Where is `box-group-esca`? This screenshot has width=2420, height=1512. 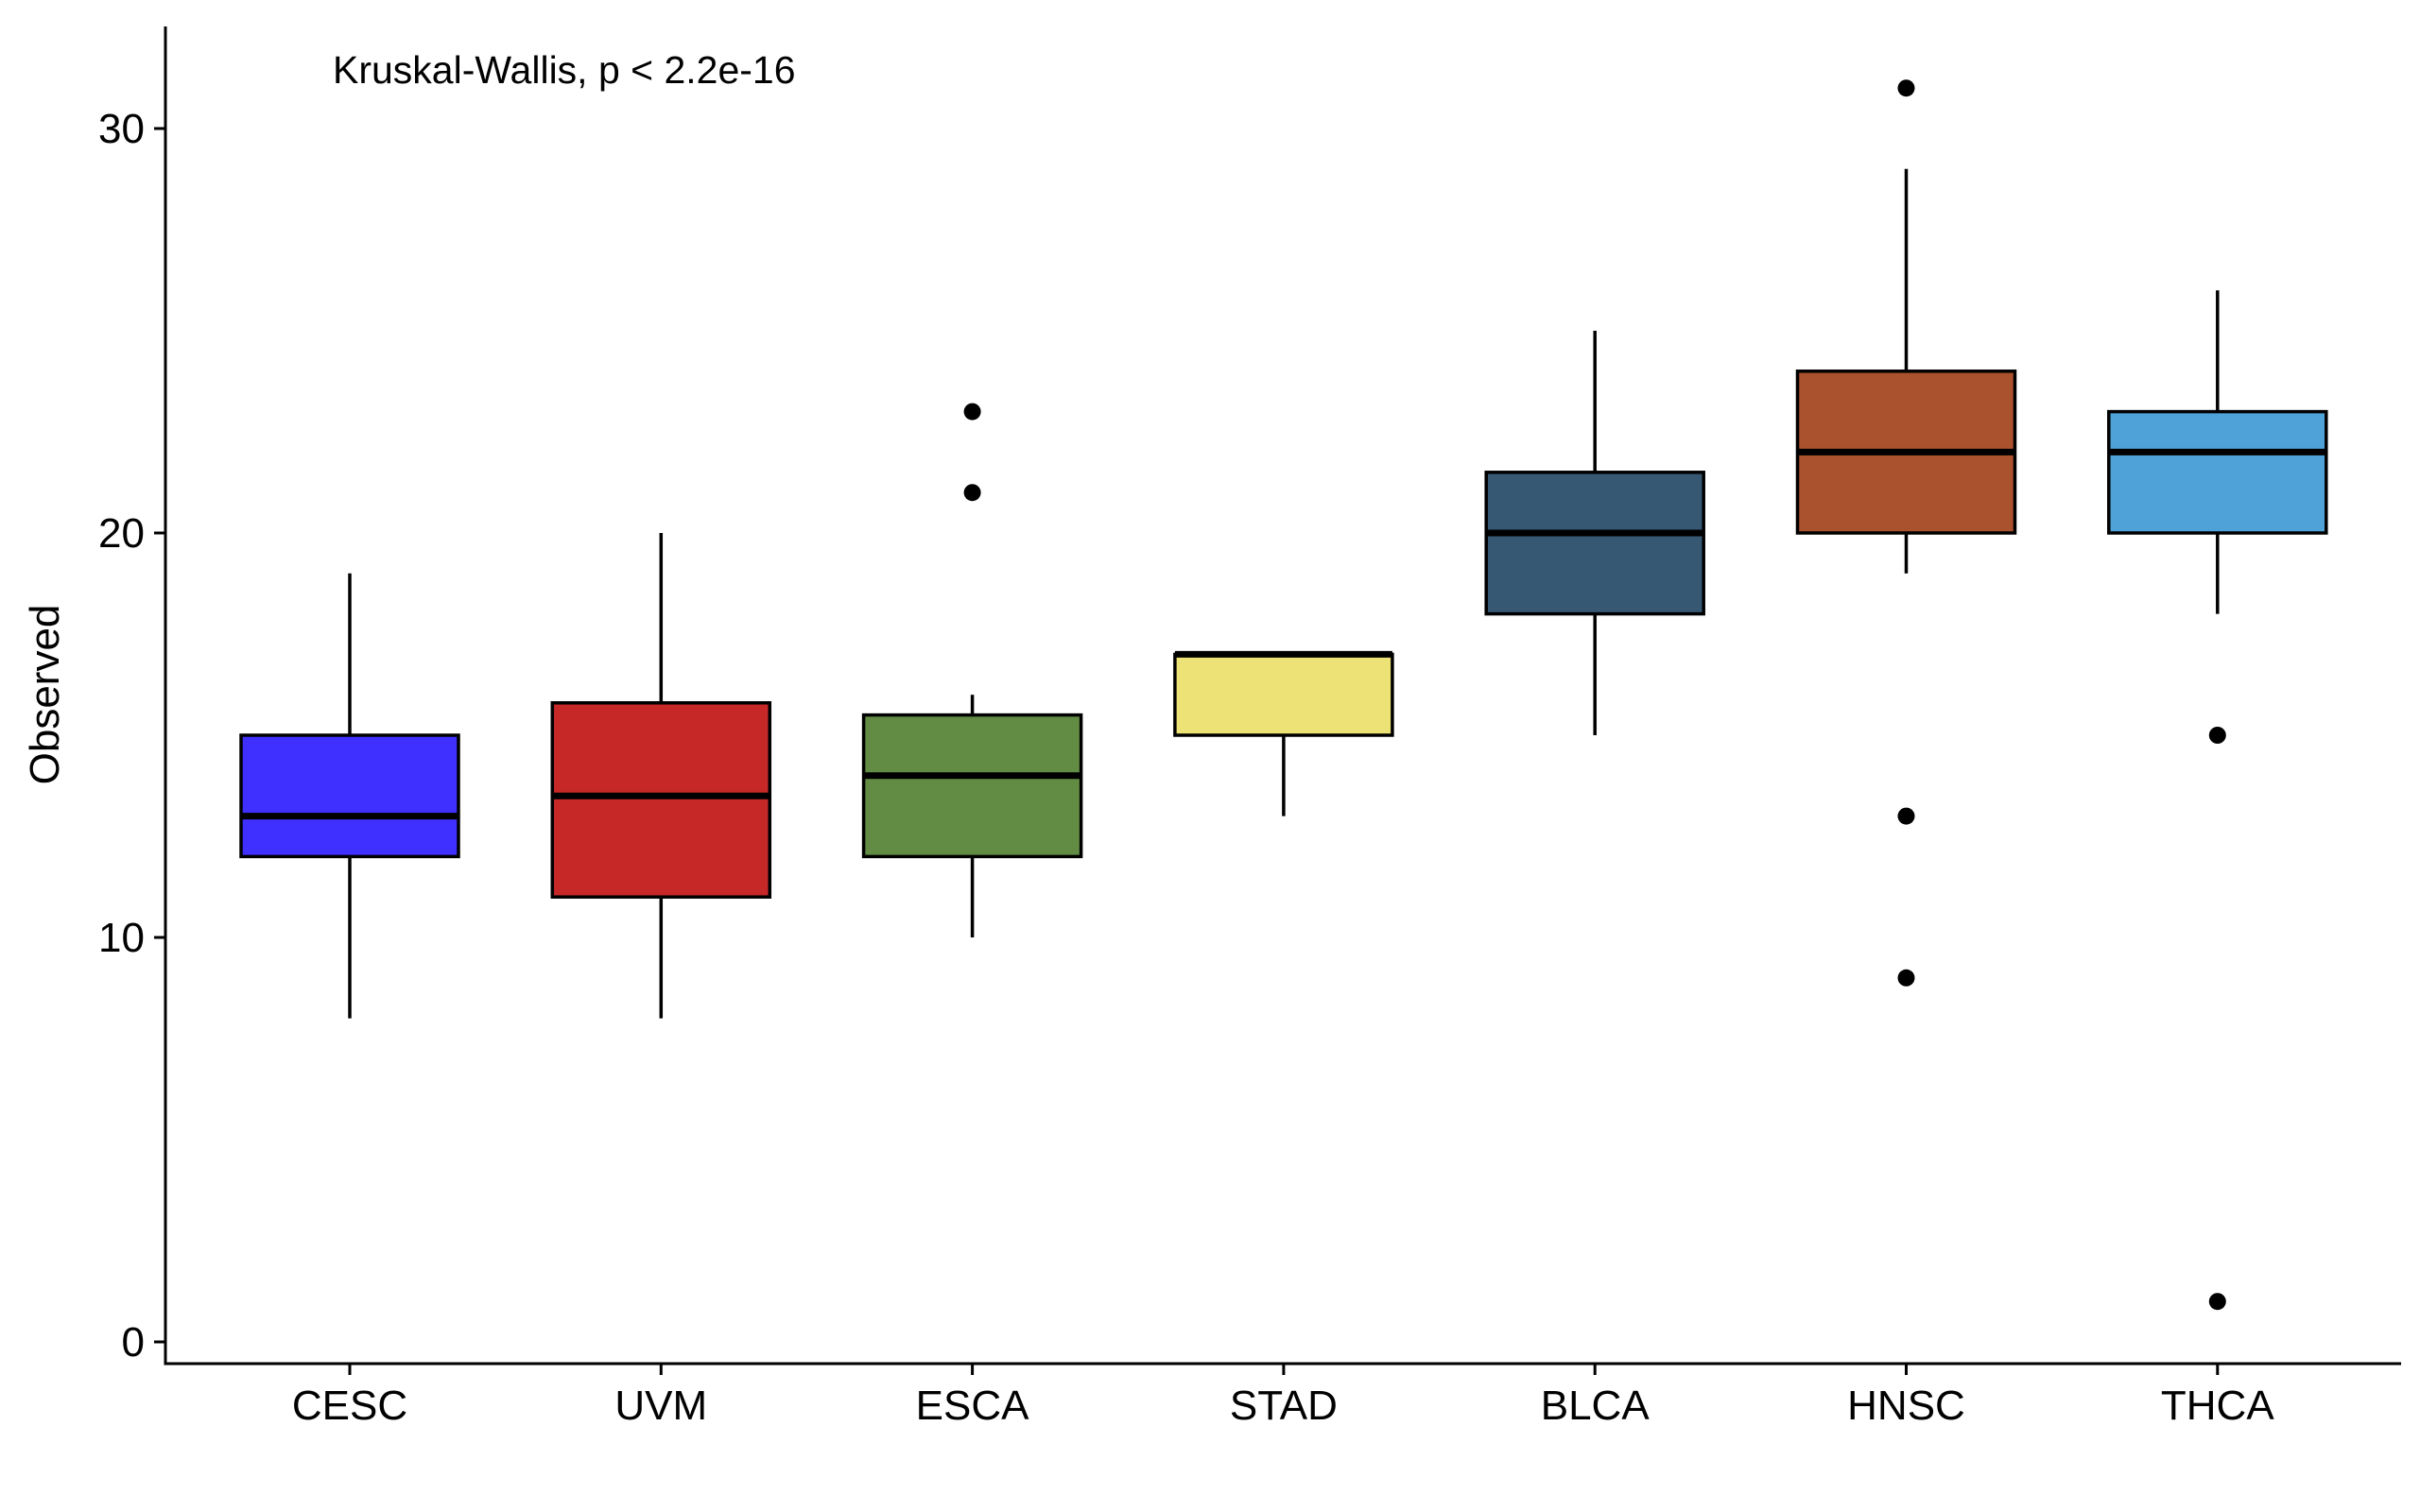
box-group-esca is located at coordinates (972, 670).